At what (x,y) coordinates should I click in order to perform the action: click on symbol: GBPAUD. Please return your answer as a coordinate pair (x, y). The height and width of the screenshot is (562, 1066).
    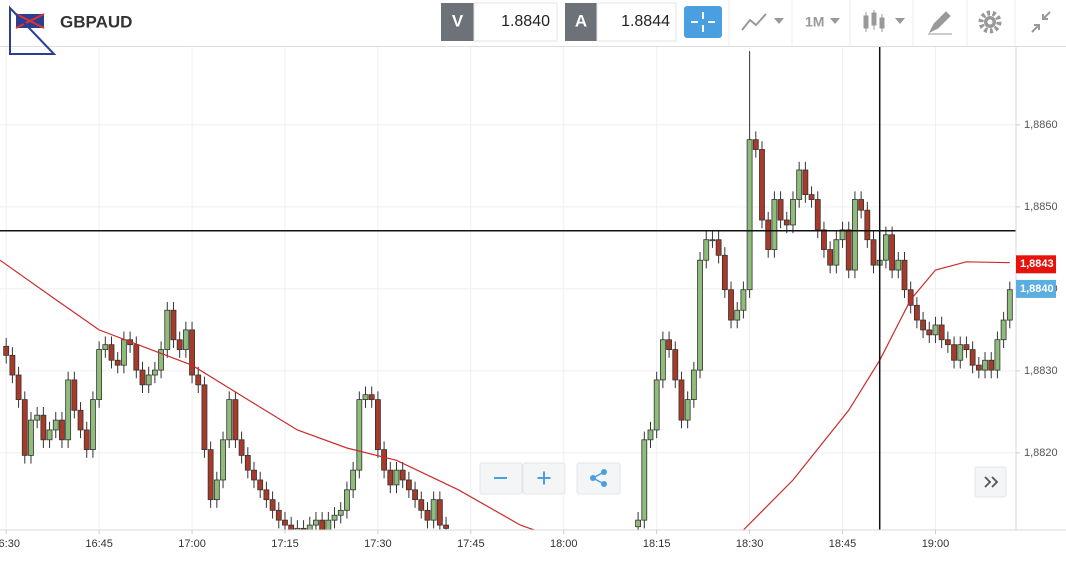
    Looking at the image, I should click on (96, 21).